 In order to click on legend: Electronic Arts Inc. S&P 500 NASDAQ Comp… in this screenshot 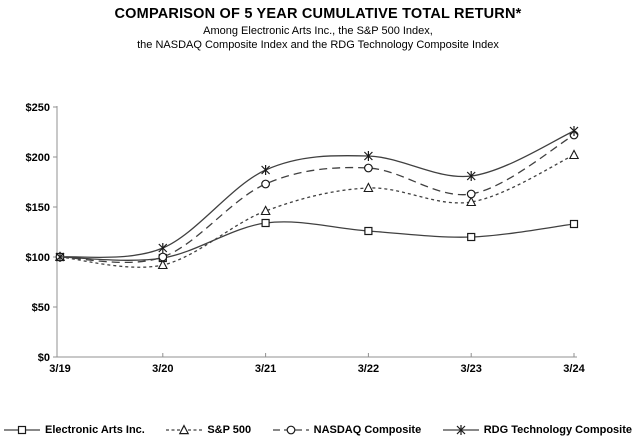, I will do `click(318, 430)`.